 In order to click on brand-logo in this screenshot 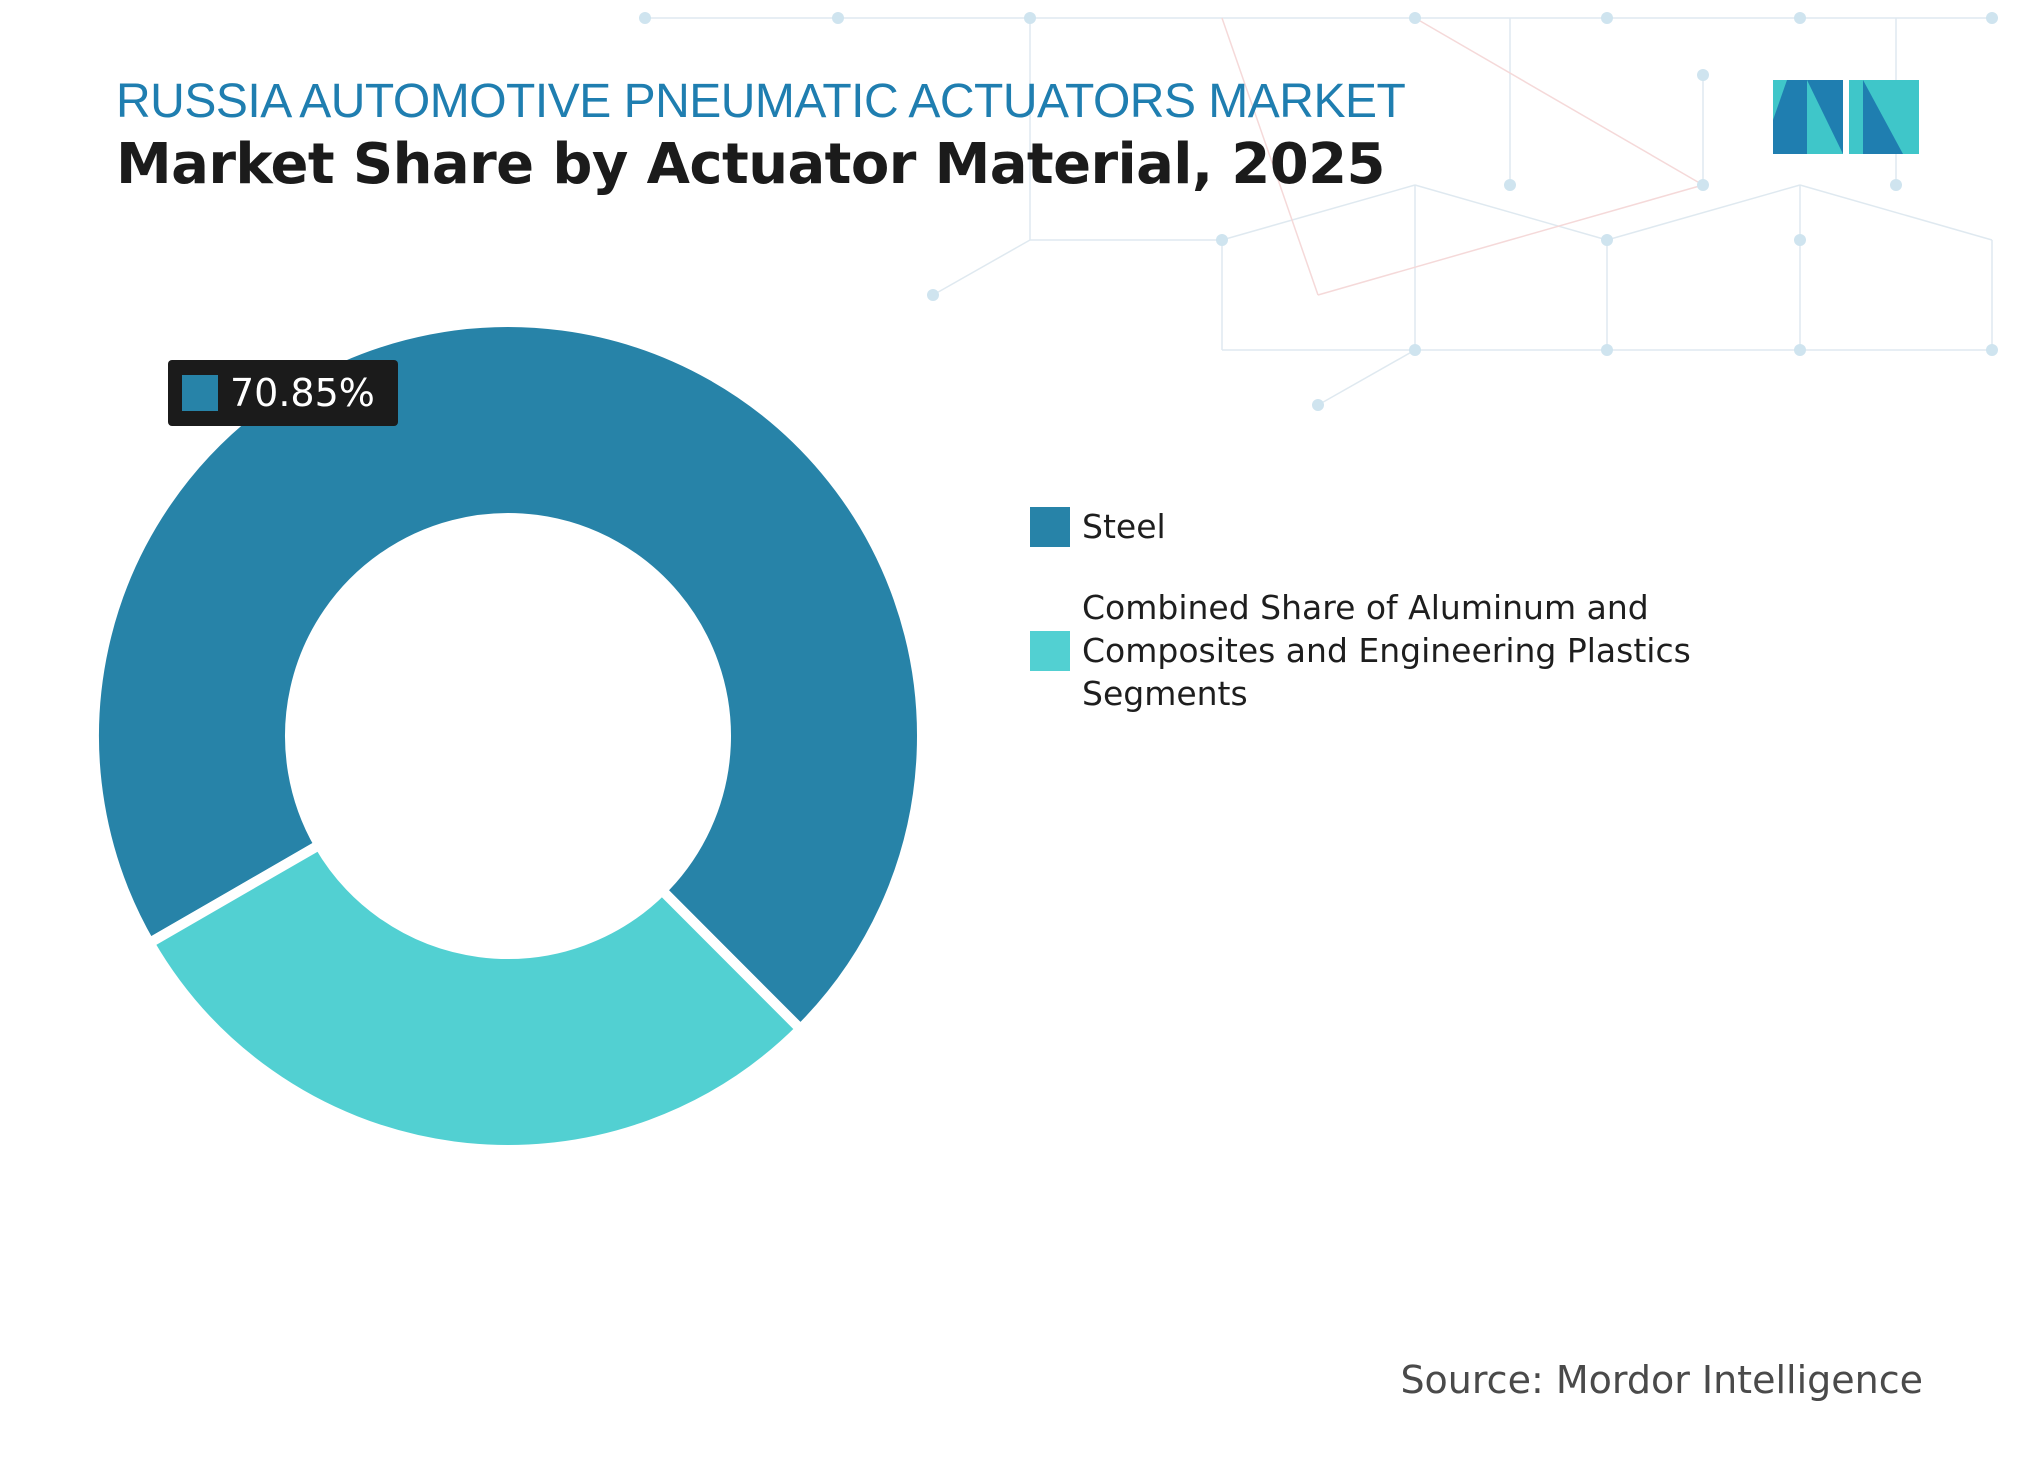, I will do `click(1846, 117)`.